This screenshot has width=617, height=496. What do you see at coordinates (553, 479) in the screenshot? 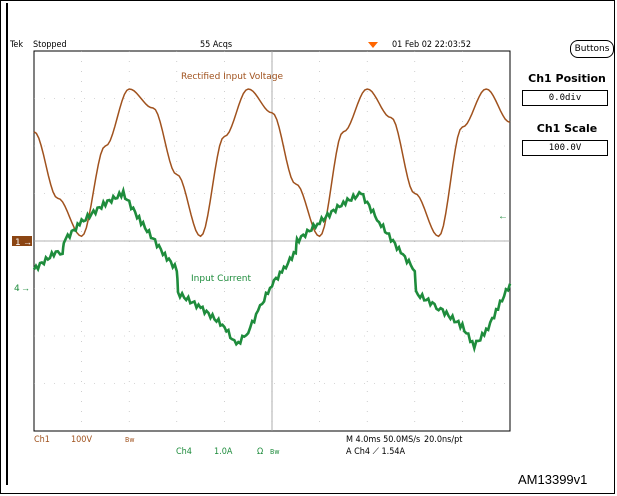
I see `figure-id-label: AM13399v1` at bounding box center [553, 479].